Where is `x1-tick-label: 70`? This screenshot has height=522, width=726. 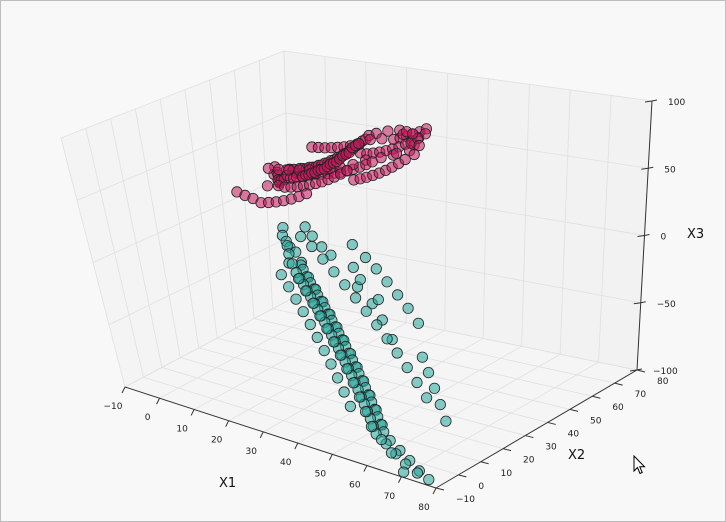
x1-tick-label: 70 is located at coordinates (390, 497).